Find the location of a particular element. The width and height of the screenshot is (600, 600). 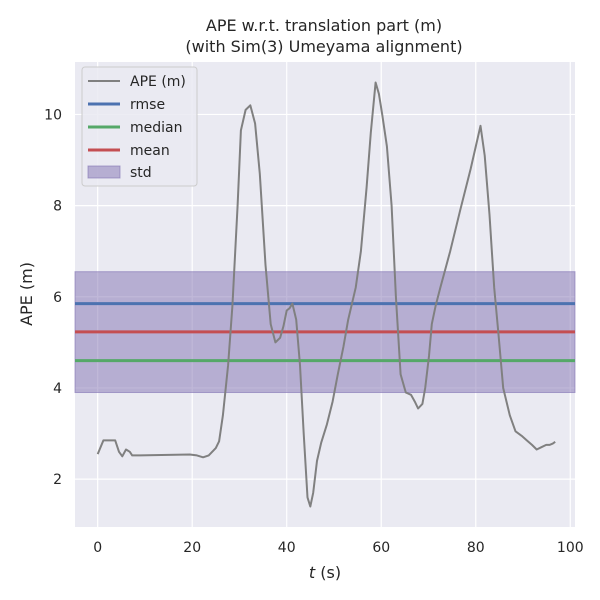

x-tick-label: 0 is located at coordinates (97, 548).